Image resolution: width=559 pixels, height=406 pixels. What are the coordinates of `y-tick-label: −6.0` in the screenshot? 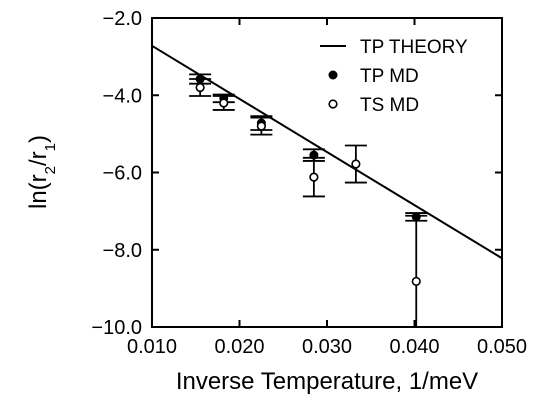 It's located at (122, 174).